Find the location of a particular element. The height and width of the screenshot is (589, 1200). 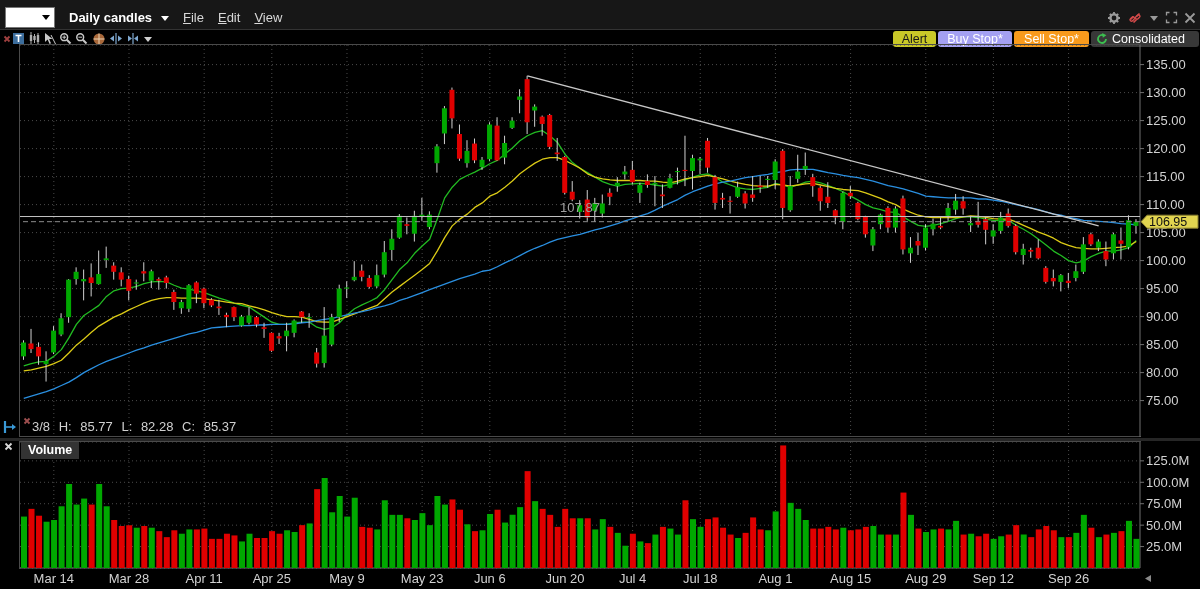

annotation: Sell Stop* is located at coordinates (1051, 39).